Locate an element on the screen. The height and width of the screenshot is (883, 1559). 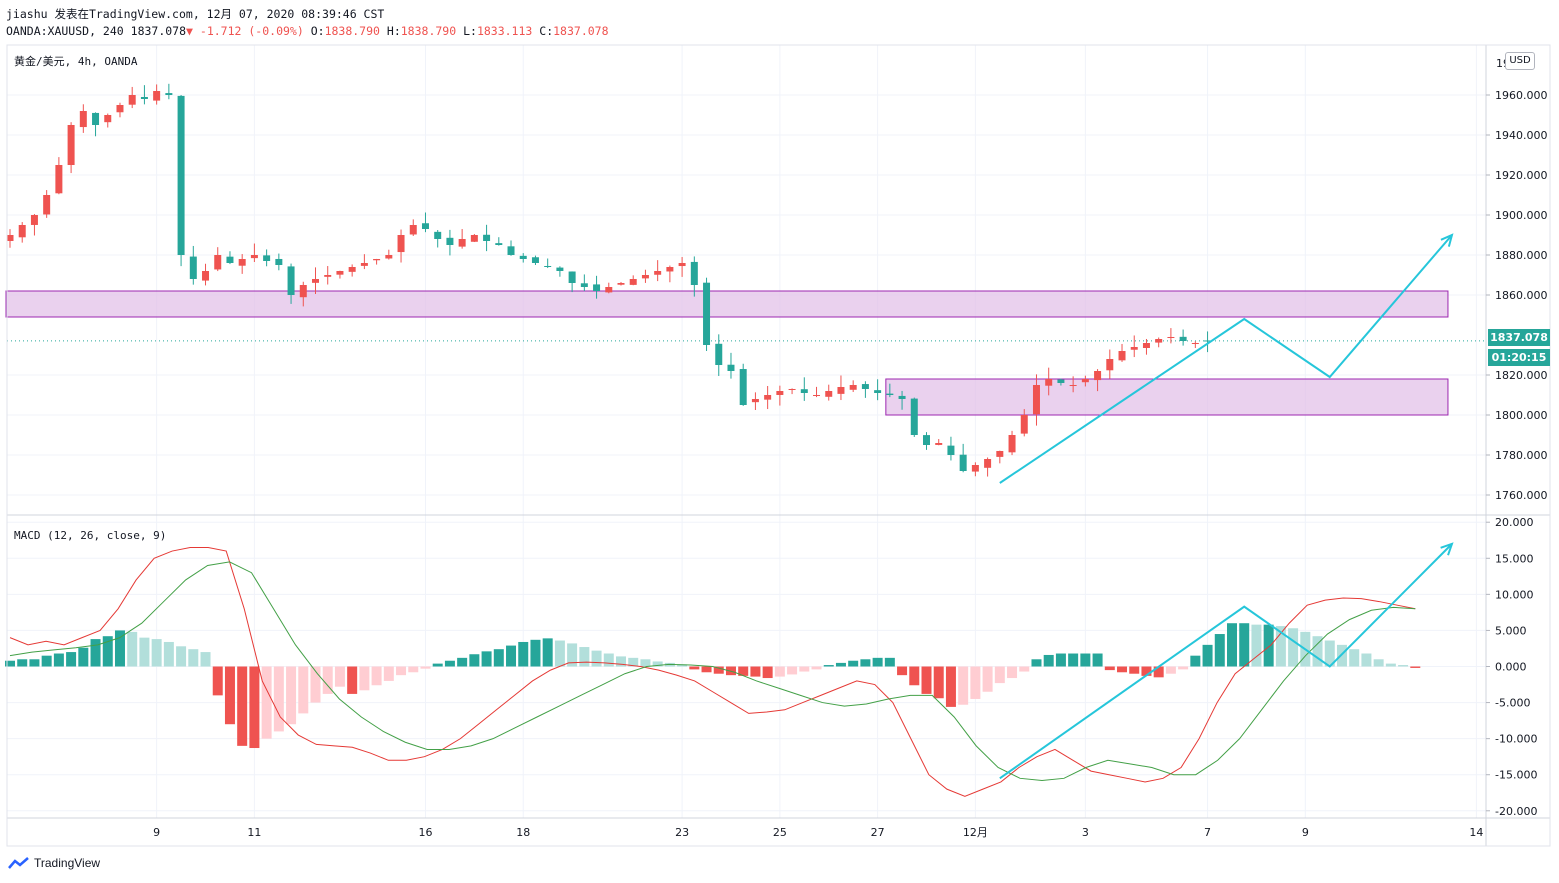
macd-tick-label: 15.000 is located at coordinates (1514, 558).